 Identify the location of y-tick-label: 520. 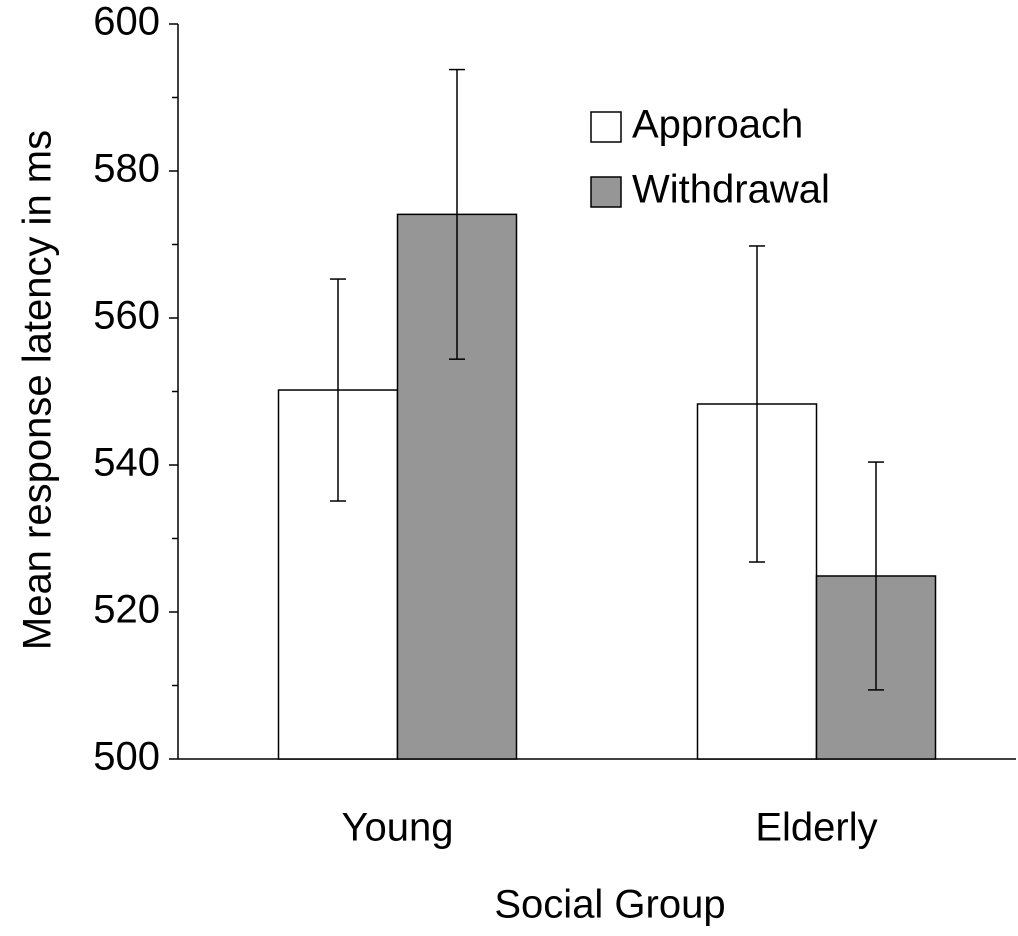
(126, 610).